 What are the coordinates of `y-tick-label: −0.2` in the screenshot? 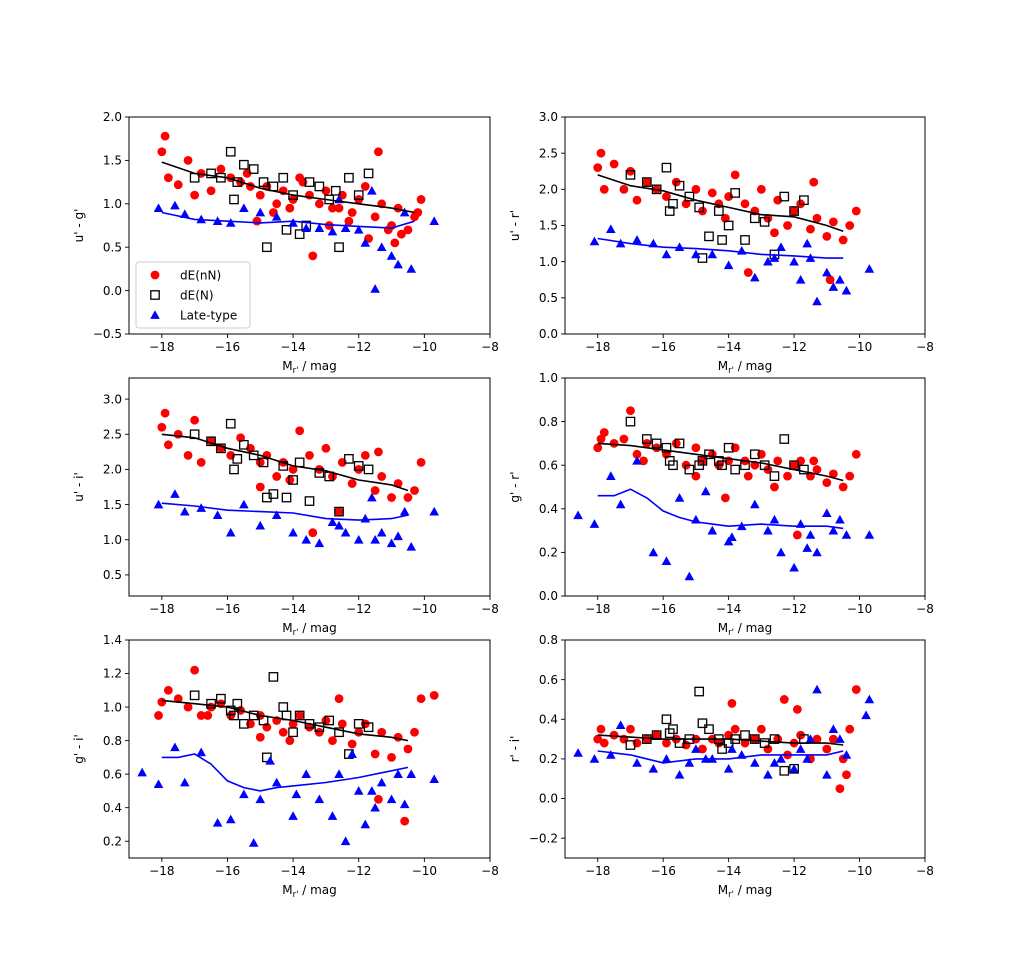 It's located at (543, 838).